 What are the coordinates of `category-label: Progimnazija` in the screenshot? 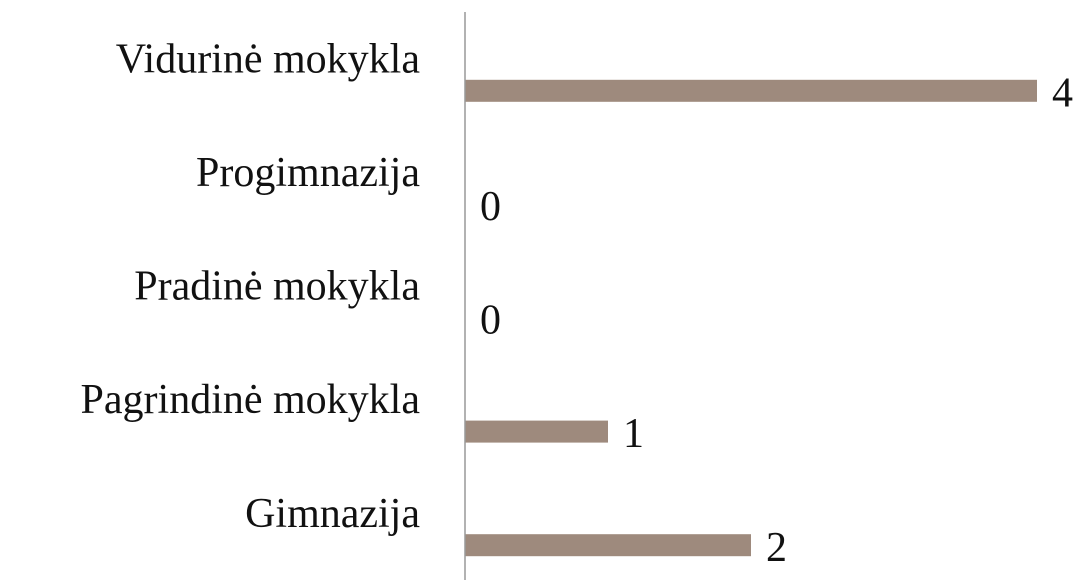 It's located at (308, 173).